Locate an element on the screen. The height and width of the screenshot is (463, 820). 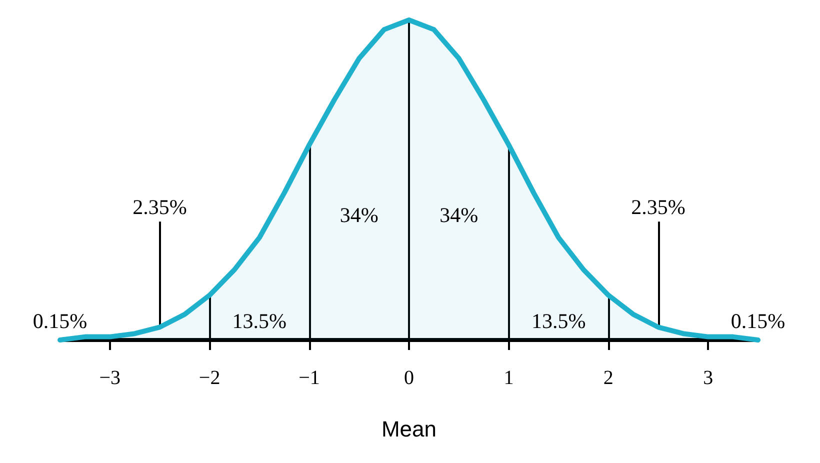
x-tick-label: −1 is located at coordinates (309, 378).